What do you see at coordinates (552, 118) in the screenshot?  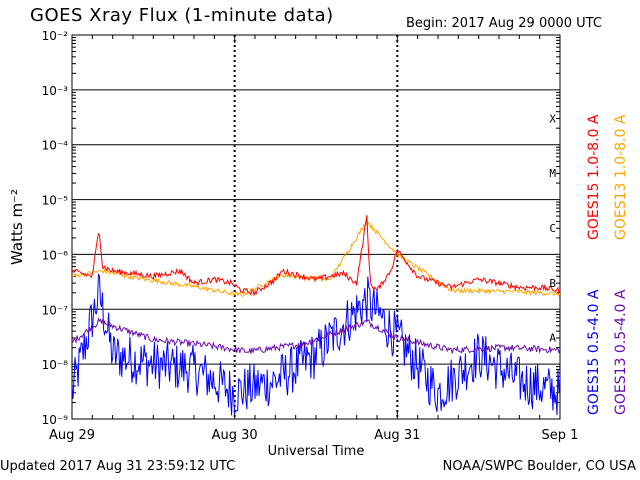 I see `flare-class-label: X` at bounding box center [552, 118].